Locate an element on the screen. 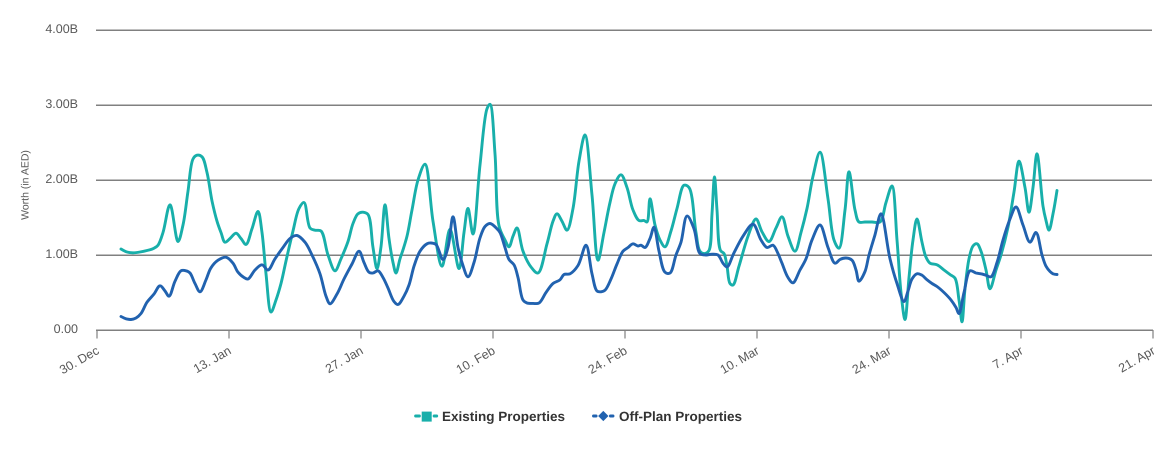 The width and height of the screenshot is (1165, 456). svg-text: 1.00B is located at coordinates (61, 254).